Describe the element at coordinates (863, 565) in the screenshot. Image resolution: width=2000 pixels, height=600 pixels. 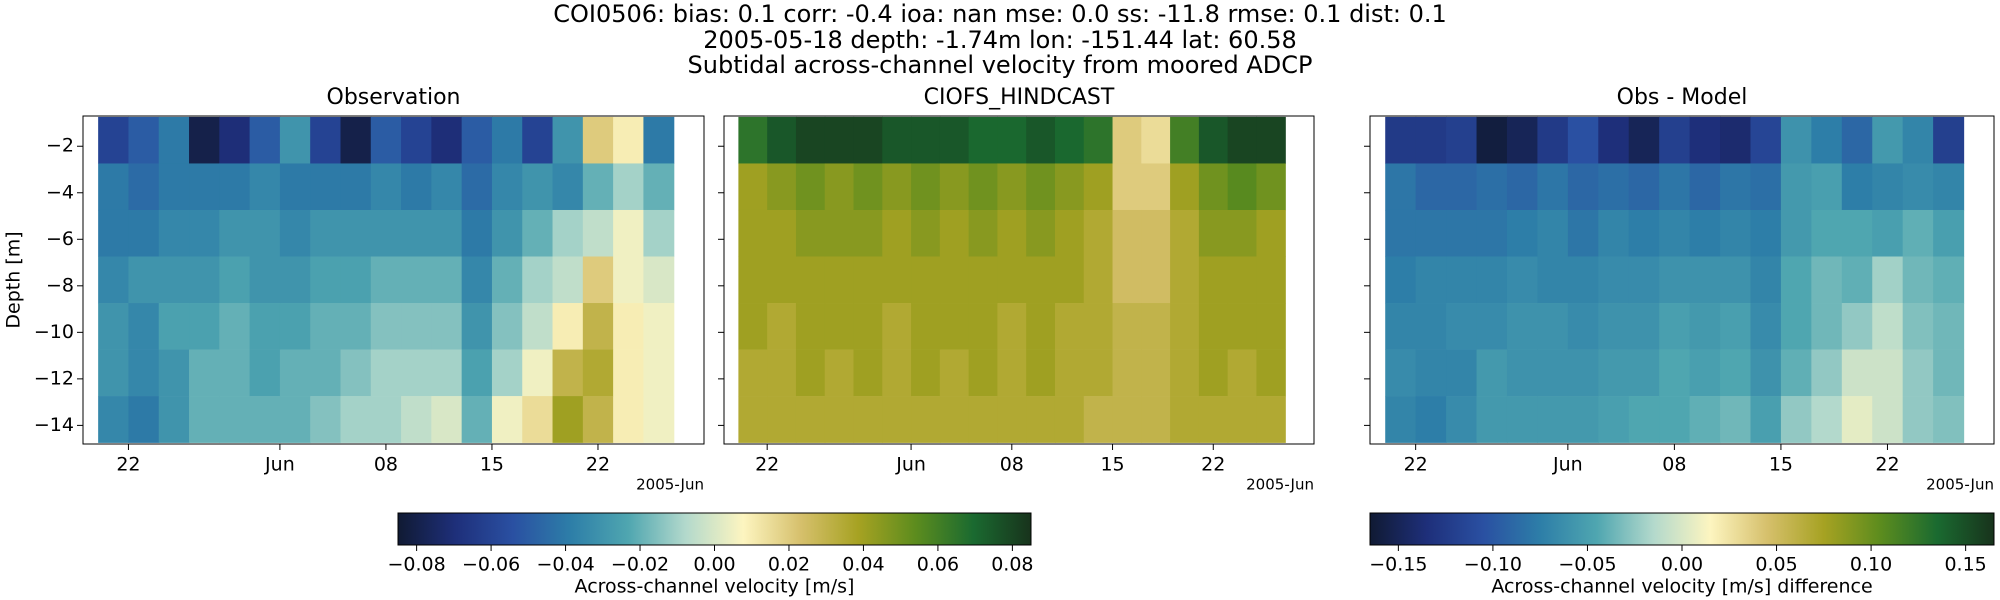
I see `colorbar-tick-label: 0.04` at that location.